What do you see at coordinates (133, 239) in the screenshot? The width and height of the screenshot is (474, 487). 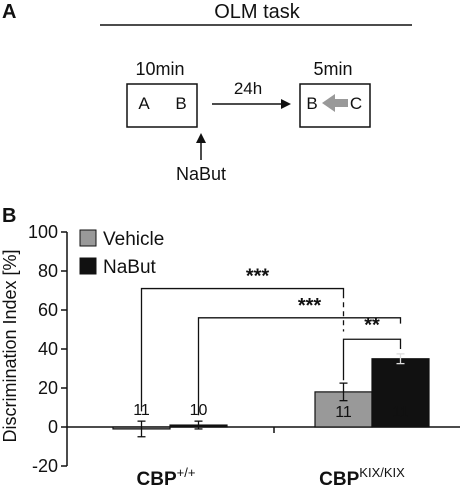 I see `legend-label: Vehicle` at bounding box center [133, 239].